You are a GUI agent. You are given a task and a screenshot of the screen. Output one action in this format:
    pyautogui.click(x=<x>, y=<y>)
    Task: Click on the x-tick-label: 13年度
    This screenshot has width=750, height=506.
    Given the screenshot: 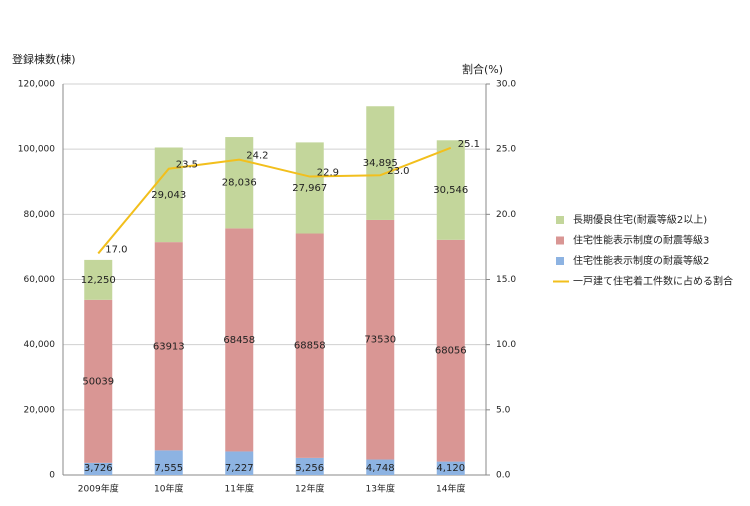 What is the action you would take?
    pyautogui.click(x=380, y=489)
    